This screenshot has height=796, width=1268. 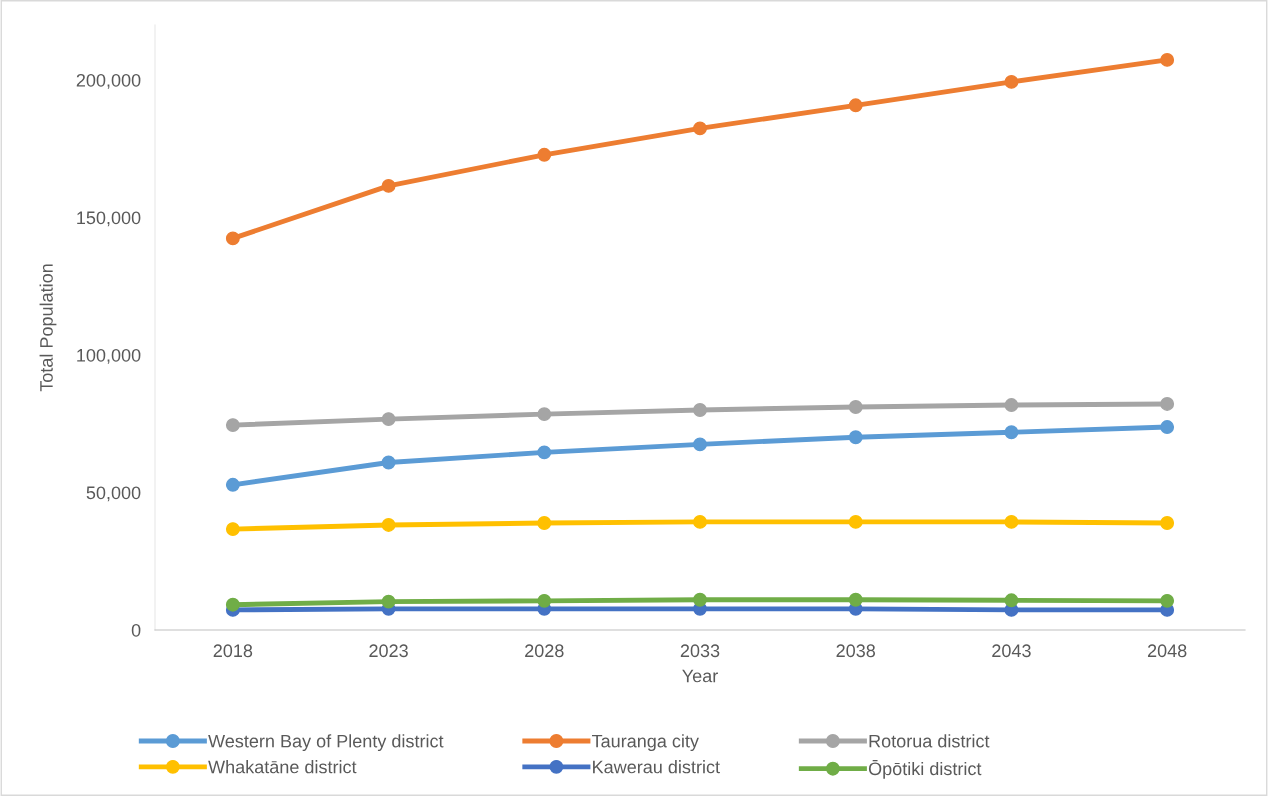 What do you see at coordinates (233, 651) in the screenshot?
I see `x-tick-label: 2018` at bounding box center [233, 651].